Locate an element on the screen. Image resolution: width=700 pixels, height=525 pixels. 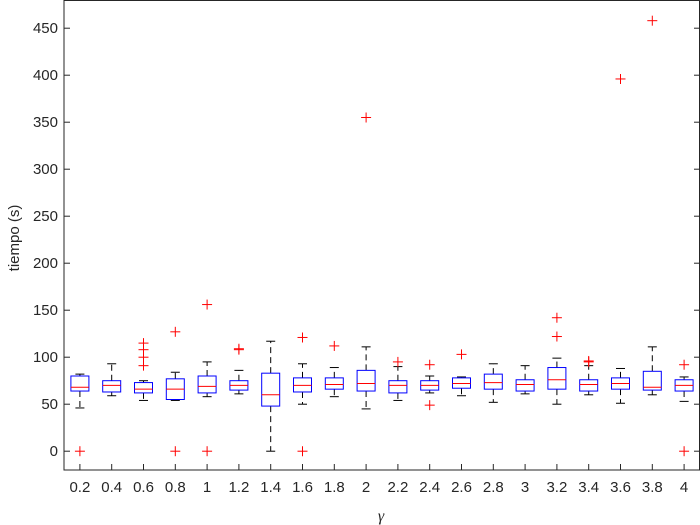
y-axis-label: tiempo (s) is located at coordinates (14, 238).